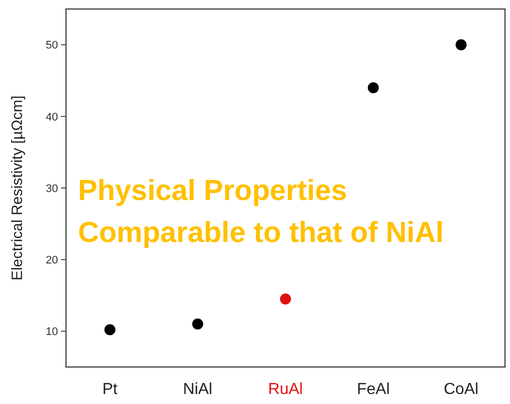 This screenshot has width=510, height=404. What do you see at coordinates (52, 332) in the screenshot?
I see `y-tick-label: 10` at bounding box center [52, 332].